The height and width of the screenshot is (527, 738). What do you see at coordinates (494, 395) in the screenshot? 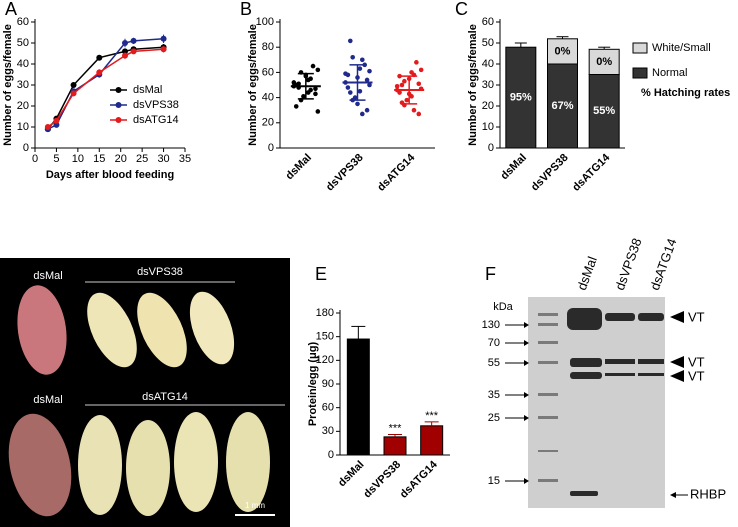
I see `marker-label: 35` at bounding box center [494, 395].